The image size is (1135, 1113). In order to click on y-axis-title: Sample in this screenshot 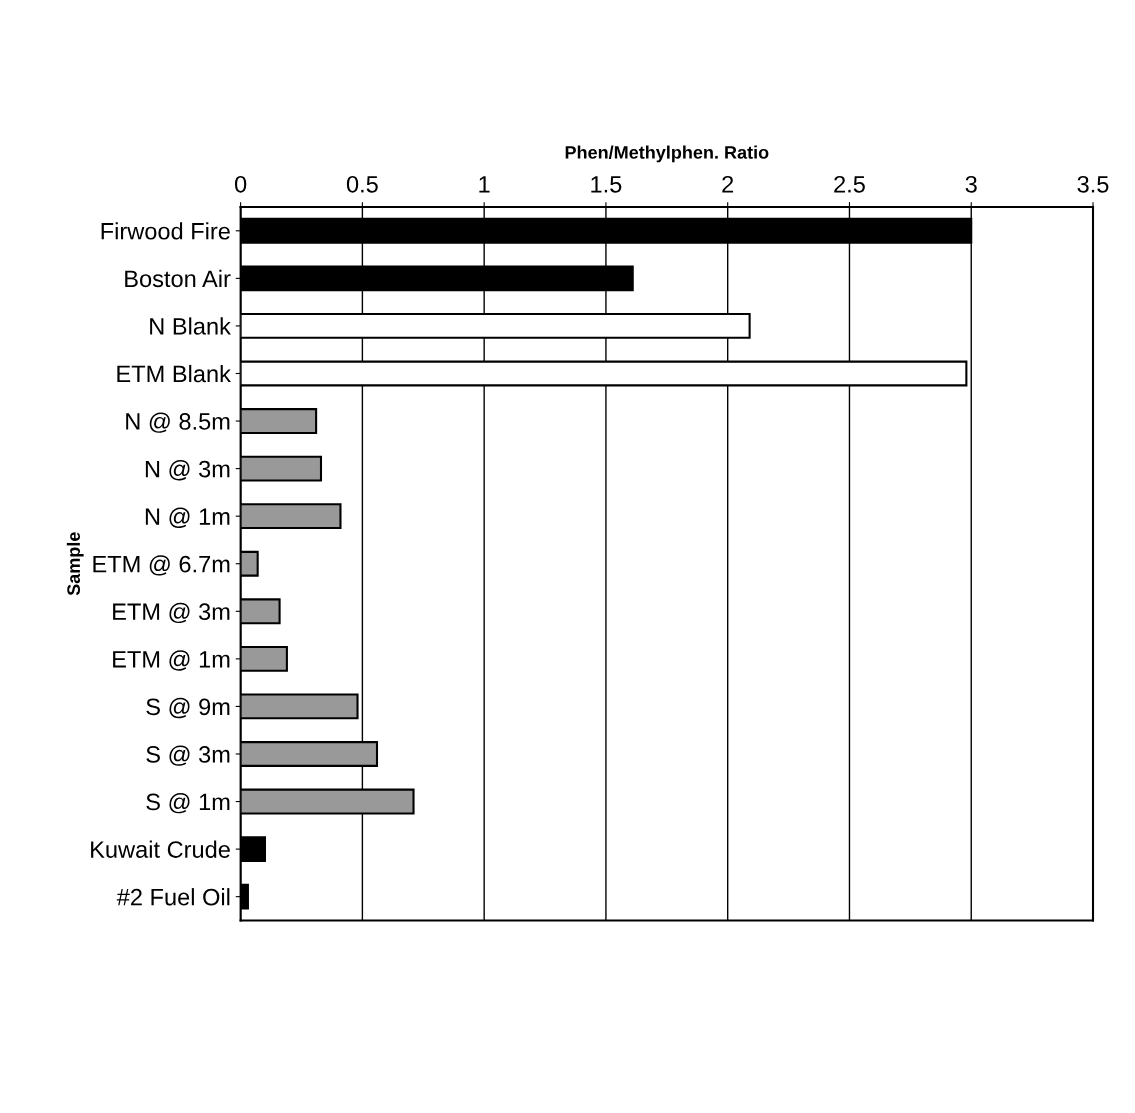, I will do `click(75, 564)`.